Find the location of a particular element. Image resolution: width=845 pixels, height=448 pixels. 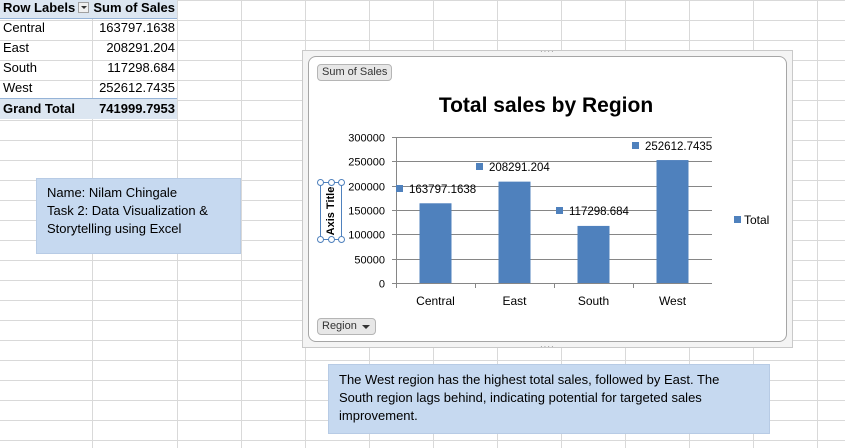

task-line-1: Task 2: Data Visualization & is located at coordinates (127, 210).